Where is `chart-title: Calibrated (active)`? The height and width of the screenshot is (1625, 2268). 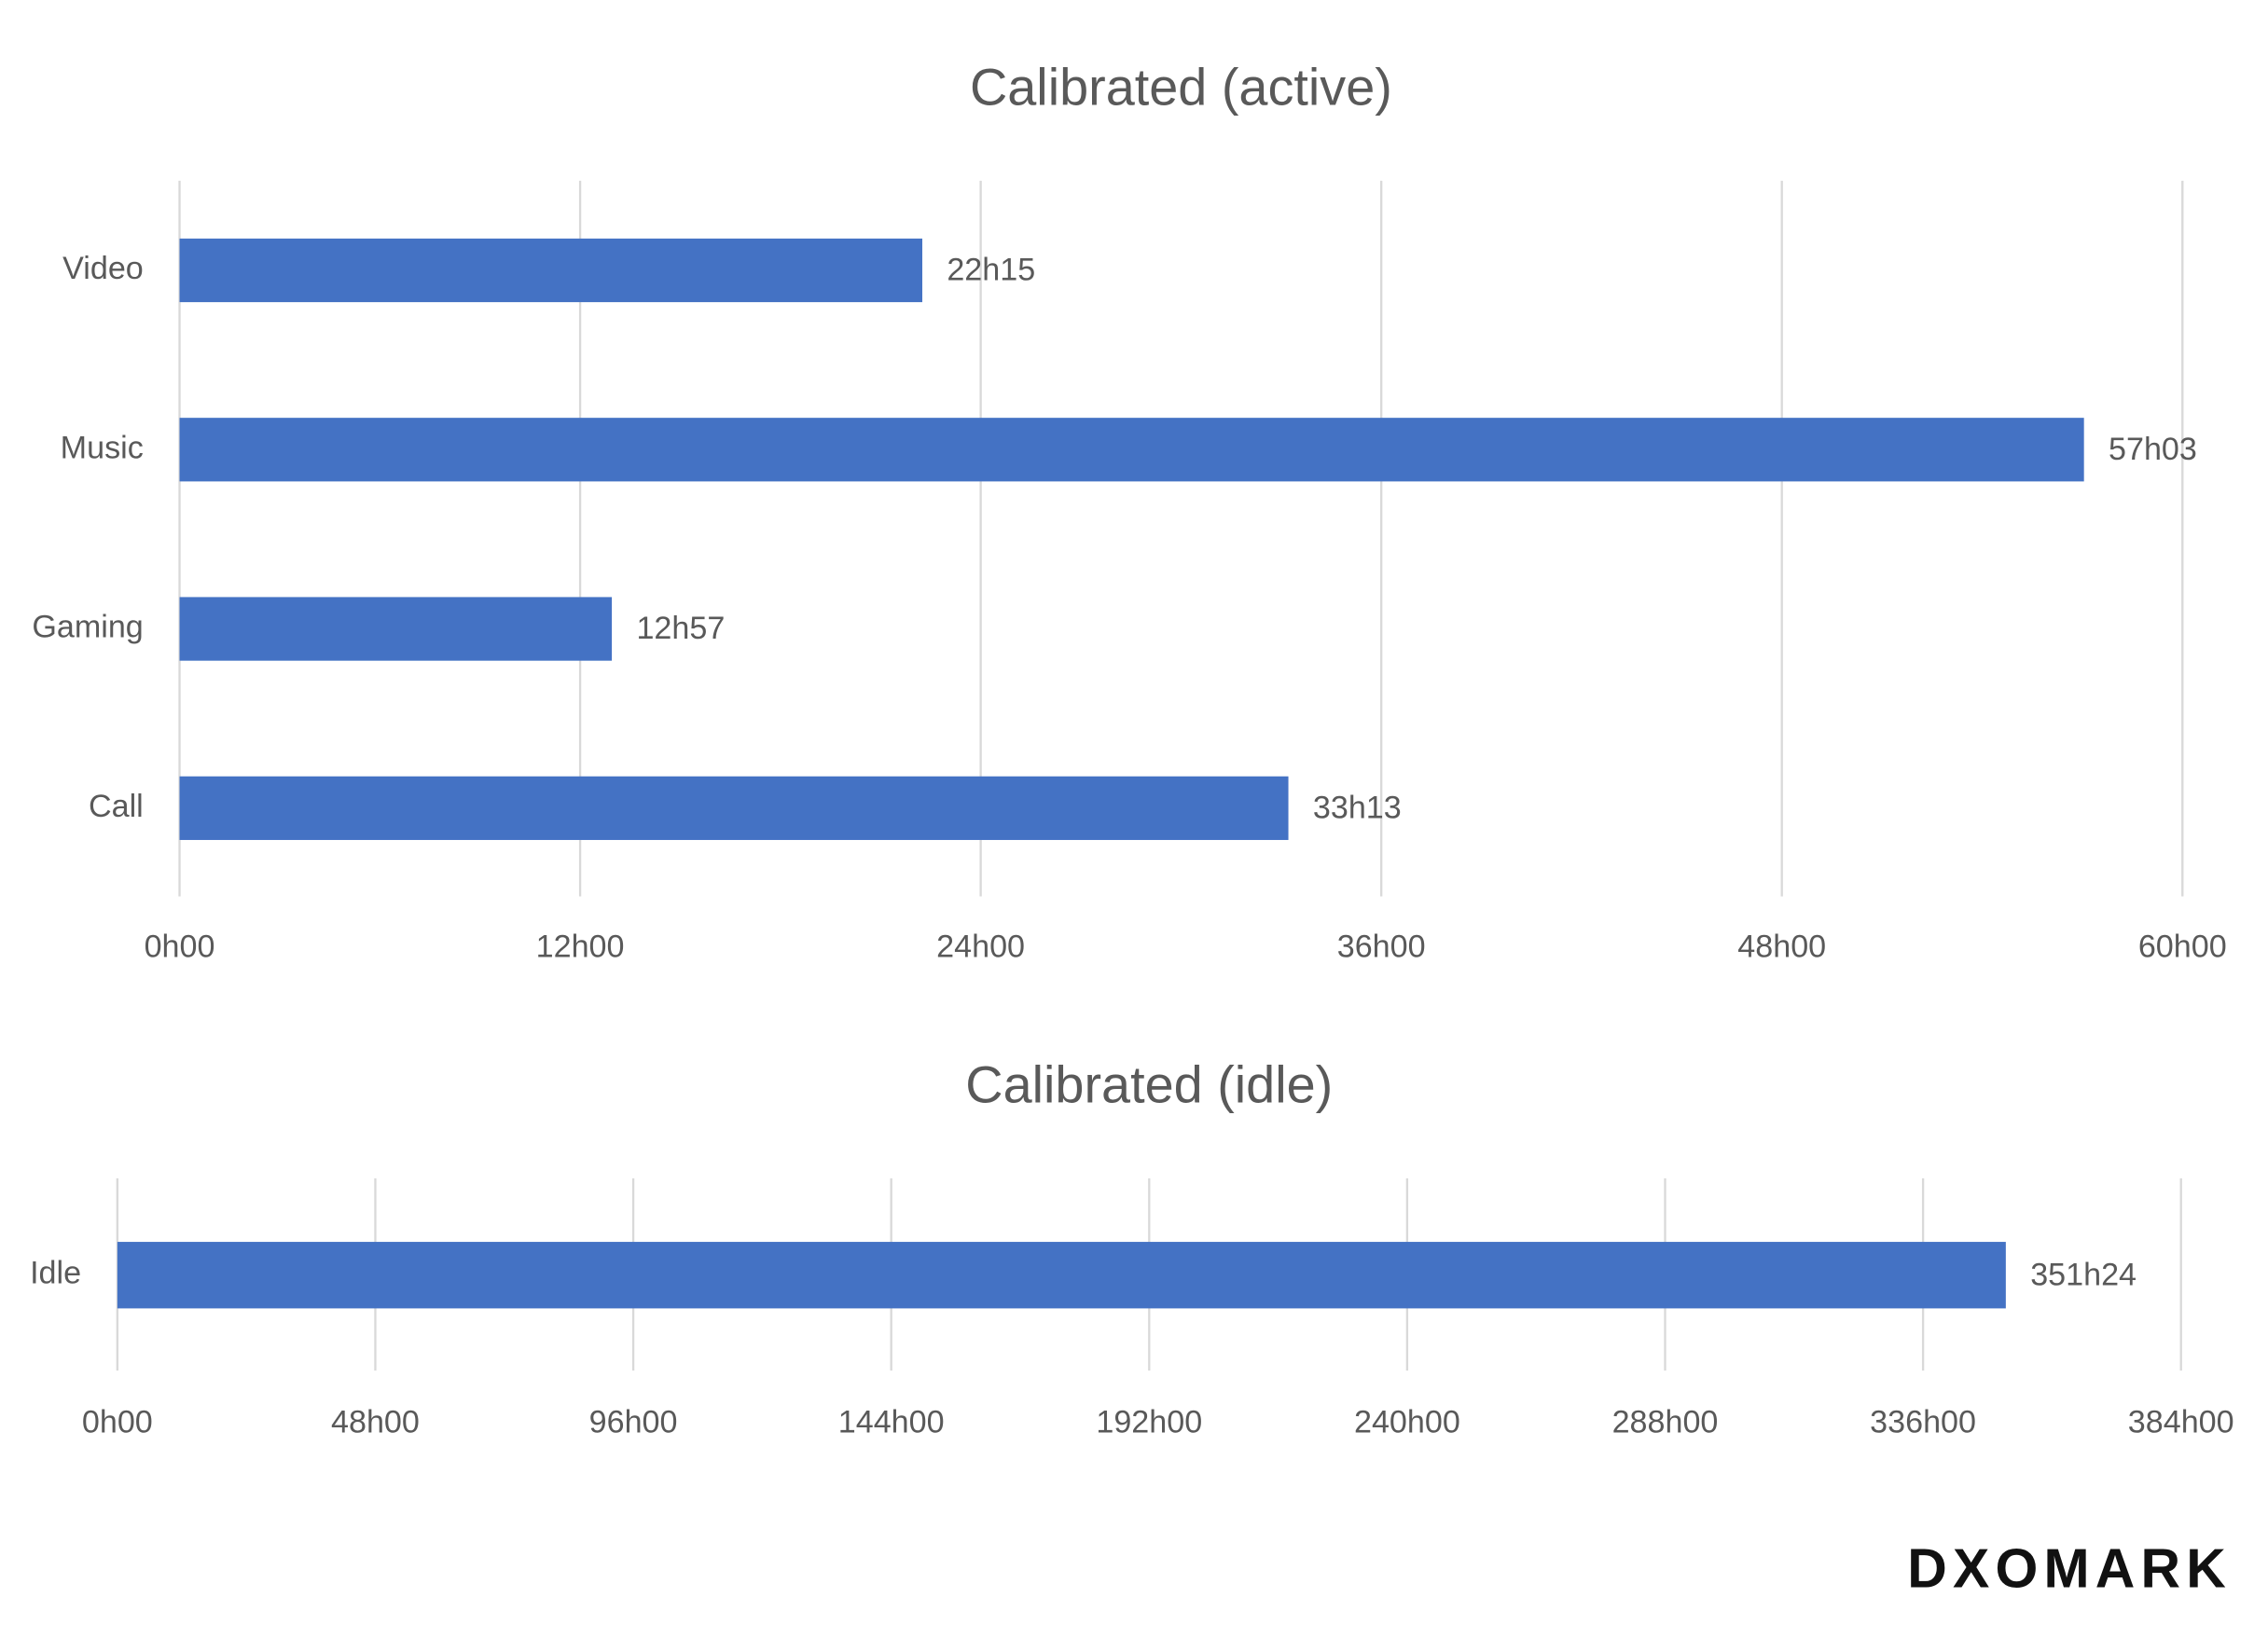 chart-title: Calibrated (active) is located at coordinates (1181, 86).